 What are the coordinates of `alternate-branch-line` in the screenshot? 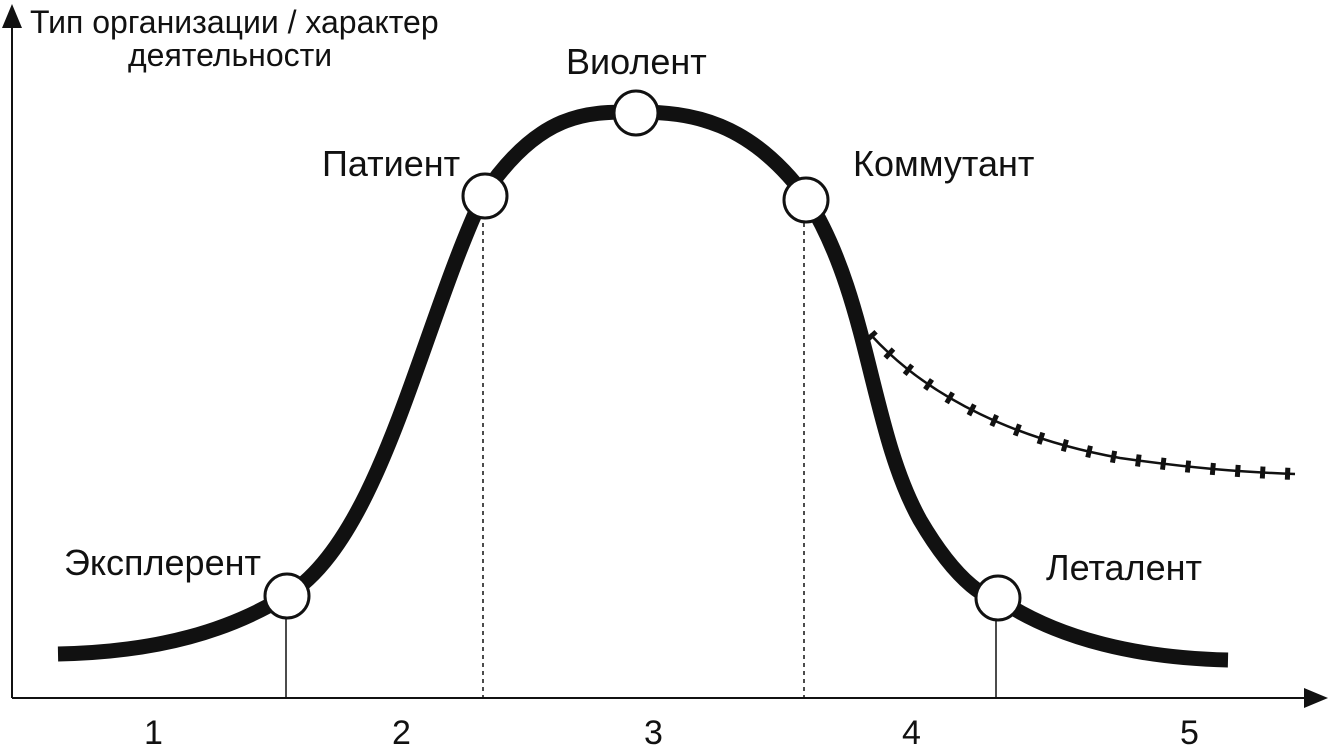 It's located at (1082, 404).